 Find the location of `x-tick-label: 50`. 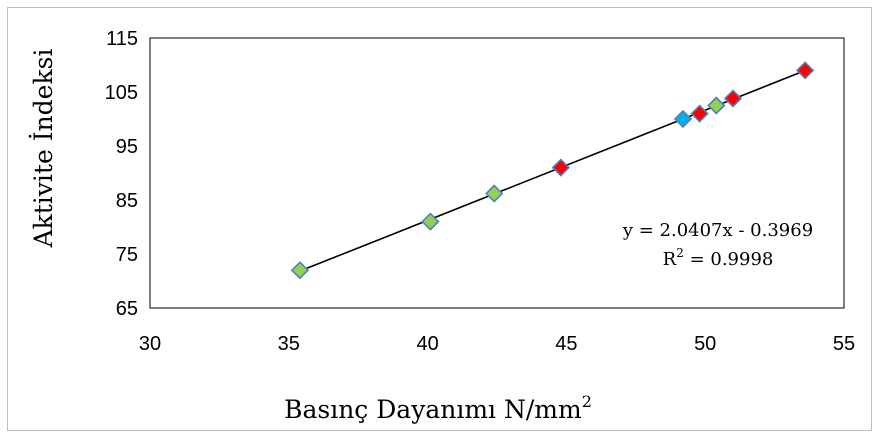

x-tick-label: 50 is located at coordinates (705, 344).